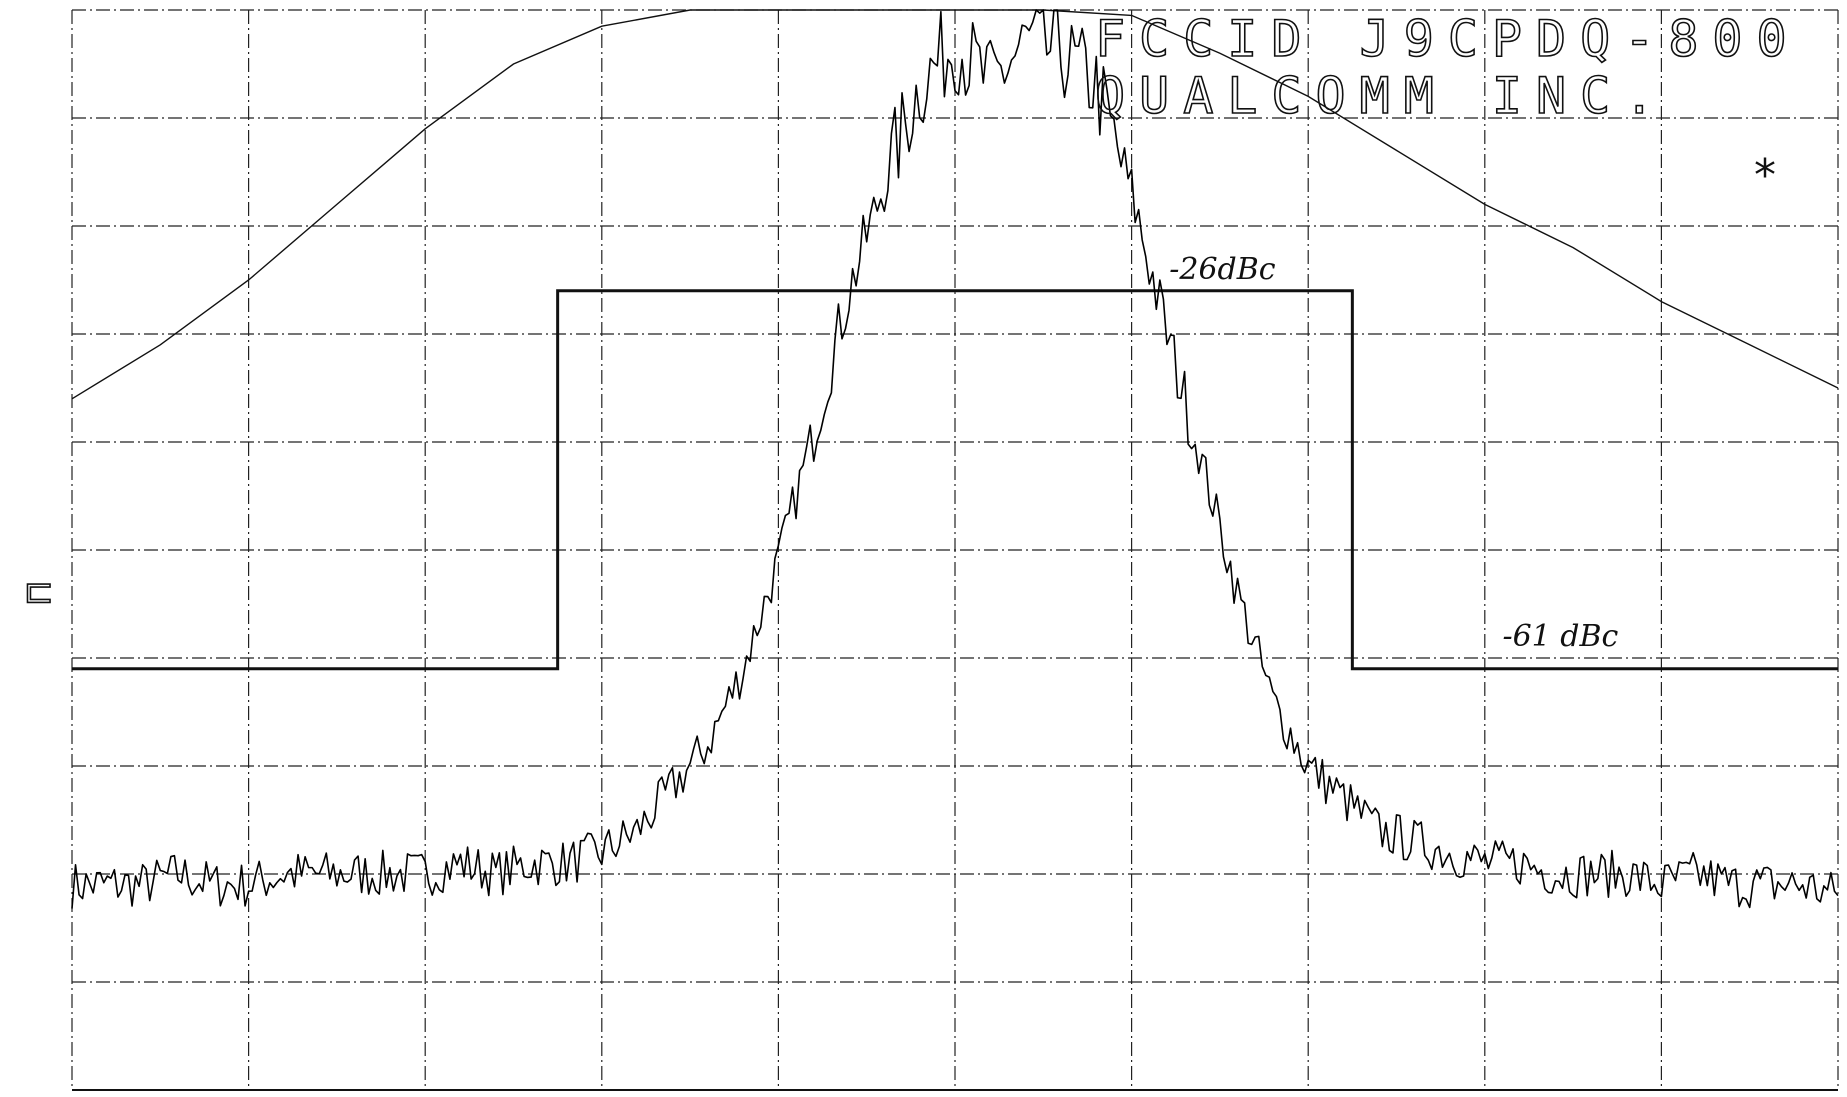  I want to click on side-mark: ⊓, so click(38, 593).